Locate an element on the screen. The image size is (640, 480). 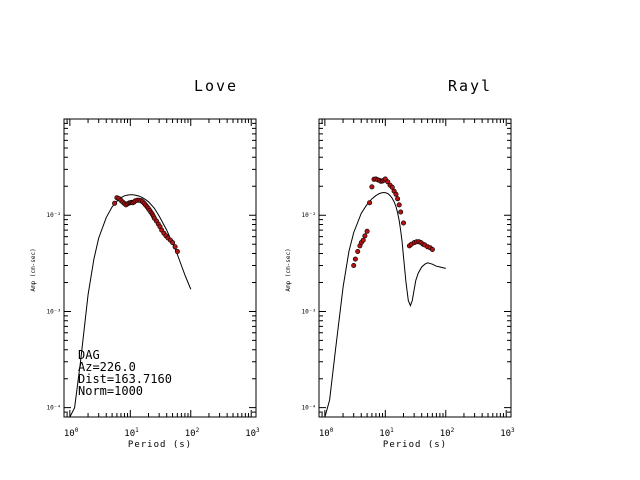
love-panel-title: Love is located at coordinates (216, 86).